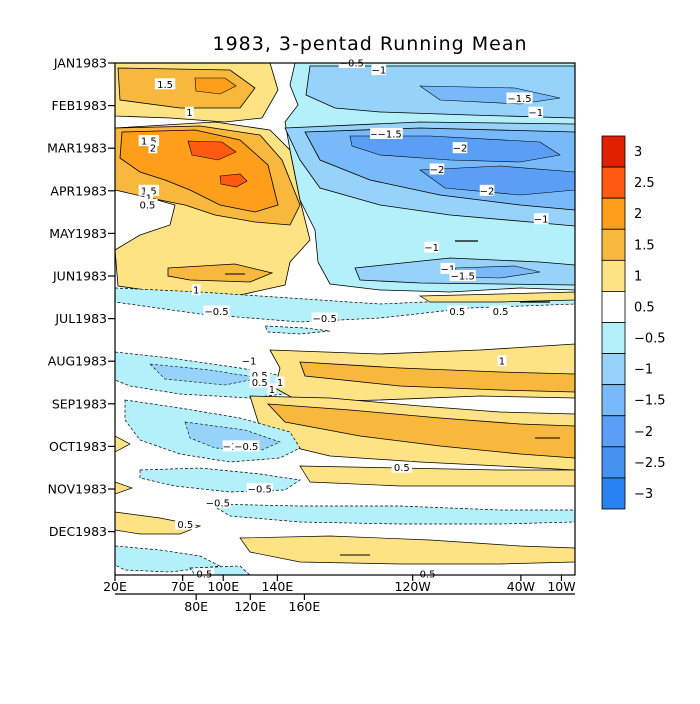 The height and width of the screenshot is (704, 700). Describe the element at coordinates (123, 444) in the screenshot. I see `pos-region-oct-west` at that location.